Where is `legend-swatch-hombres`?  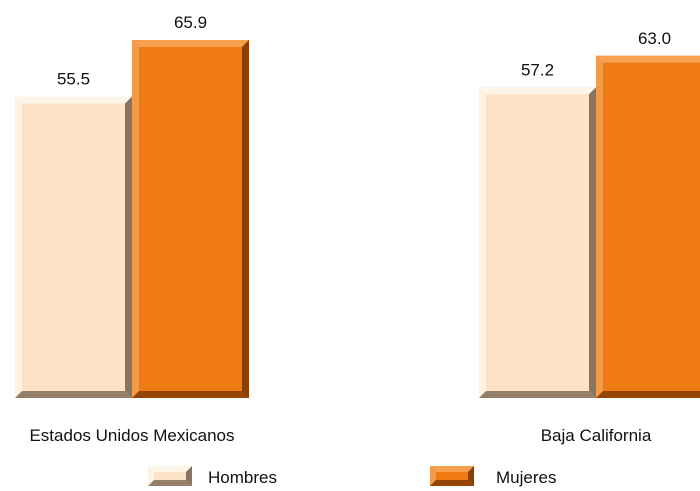 legend-swatch-hombres is located at coordinates (170, 476).